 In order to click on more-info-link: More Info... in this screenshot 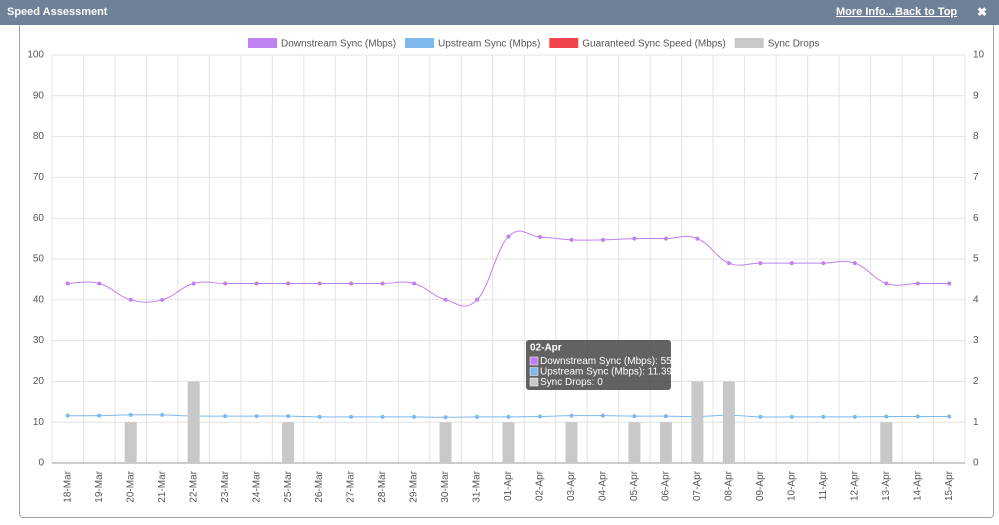, I will do `click(865, 12)`.